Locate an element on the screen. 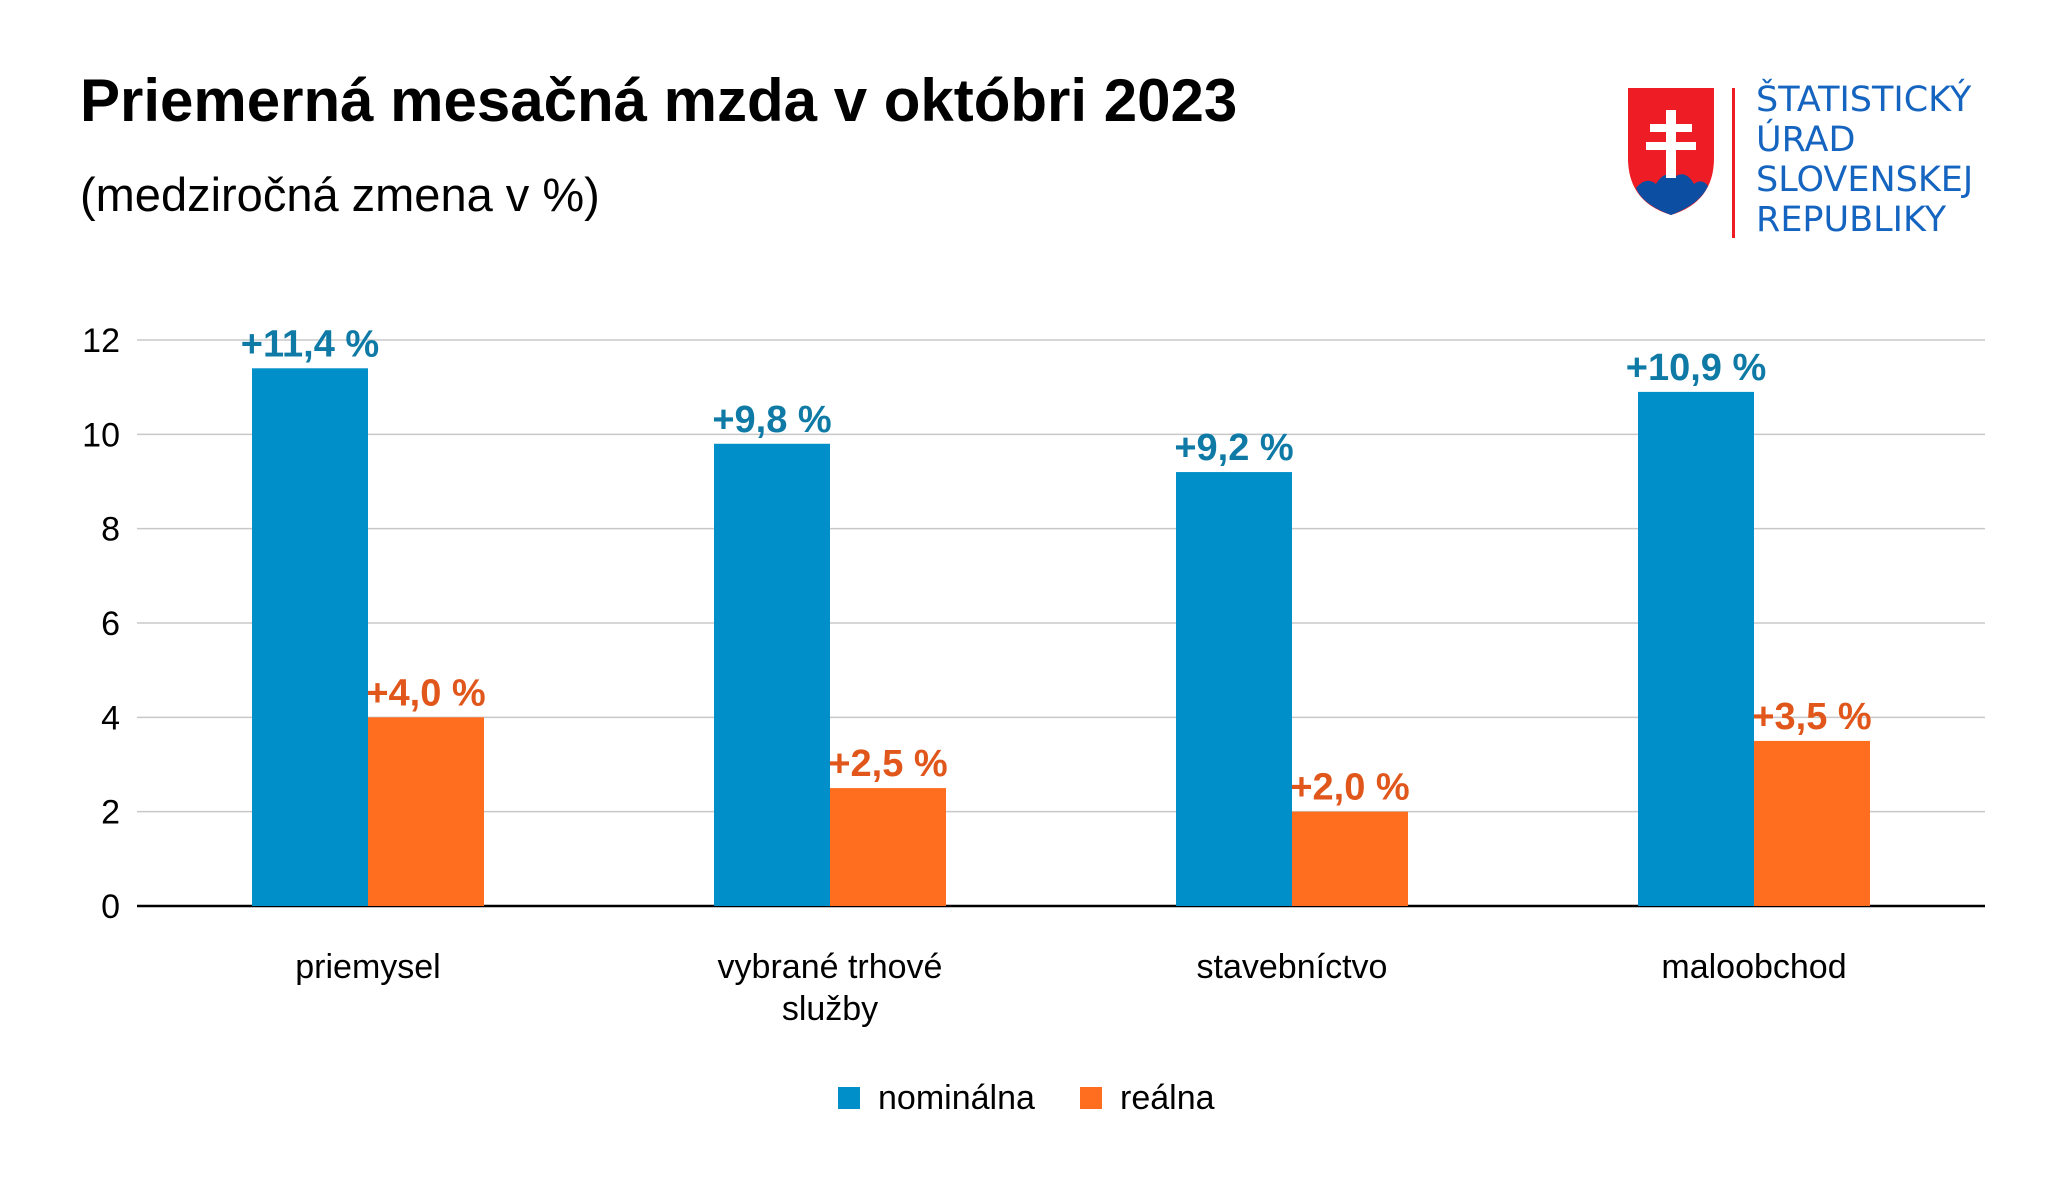  y-tick-label: 0 is located at coordinates (110, 907).